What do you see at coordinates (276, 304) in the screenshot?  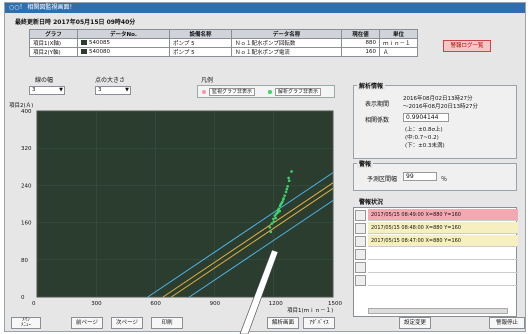 I see `x-tick-label: 1200` at bounding box center [276, 304].